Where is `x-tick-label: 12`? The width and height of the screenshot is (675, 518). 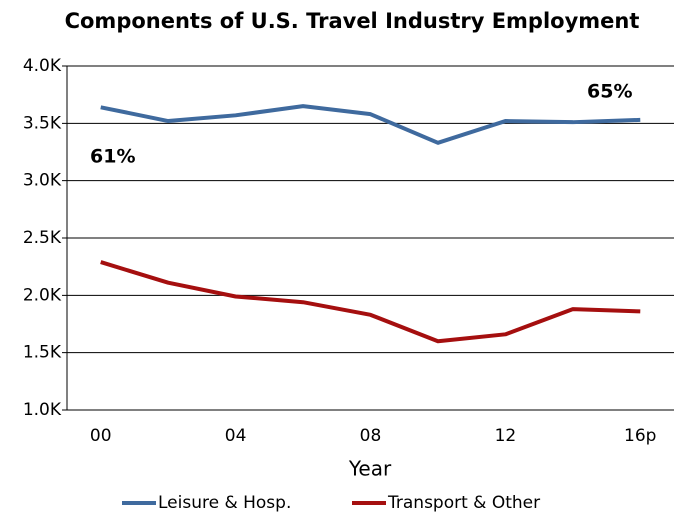 x-tick-label: 12 is located at coordinates (506, 436).